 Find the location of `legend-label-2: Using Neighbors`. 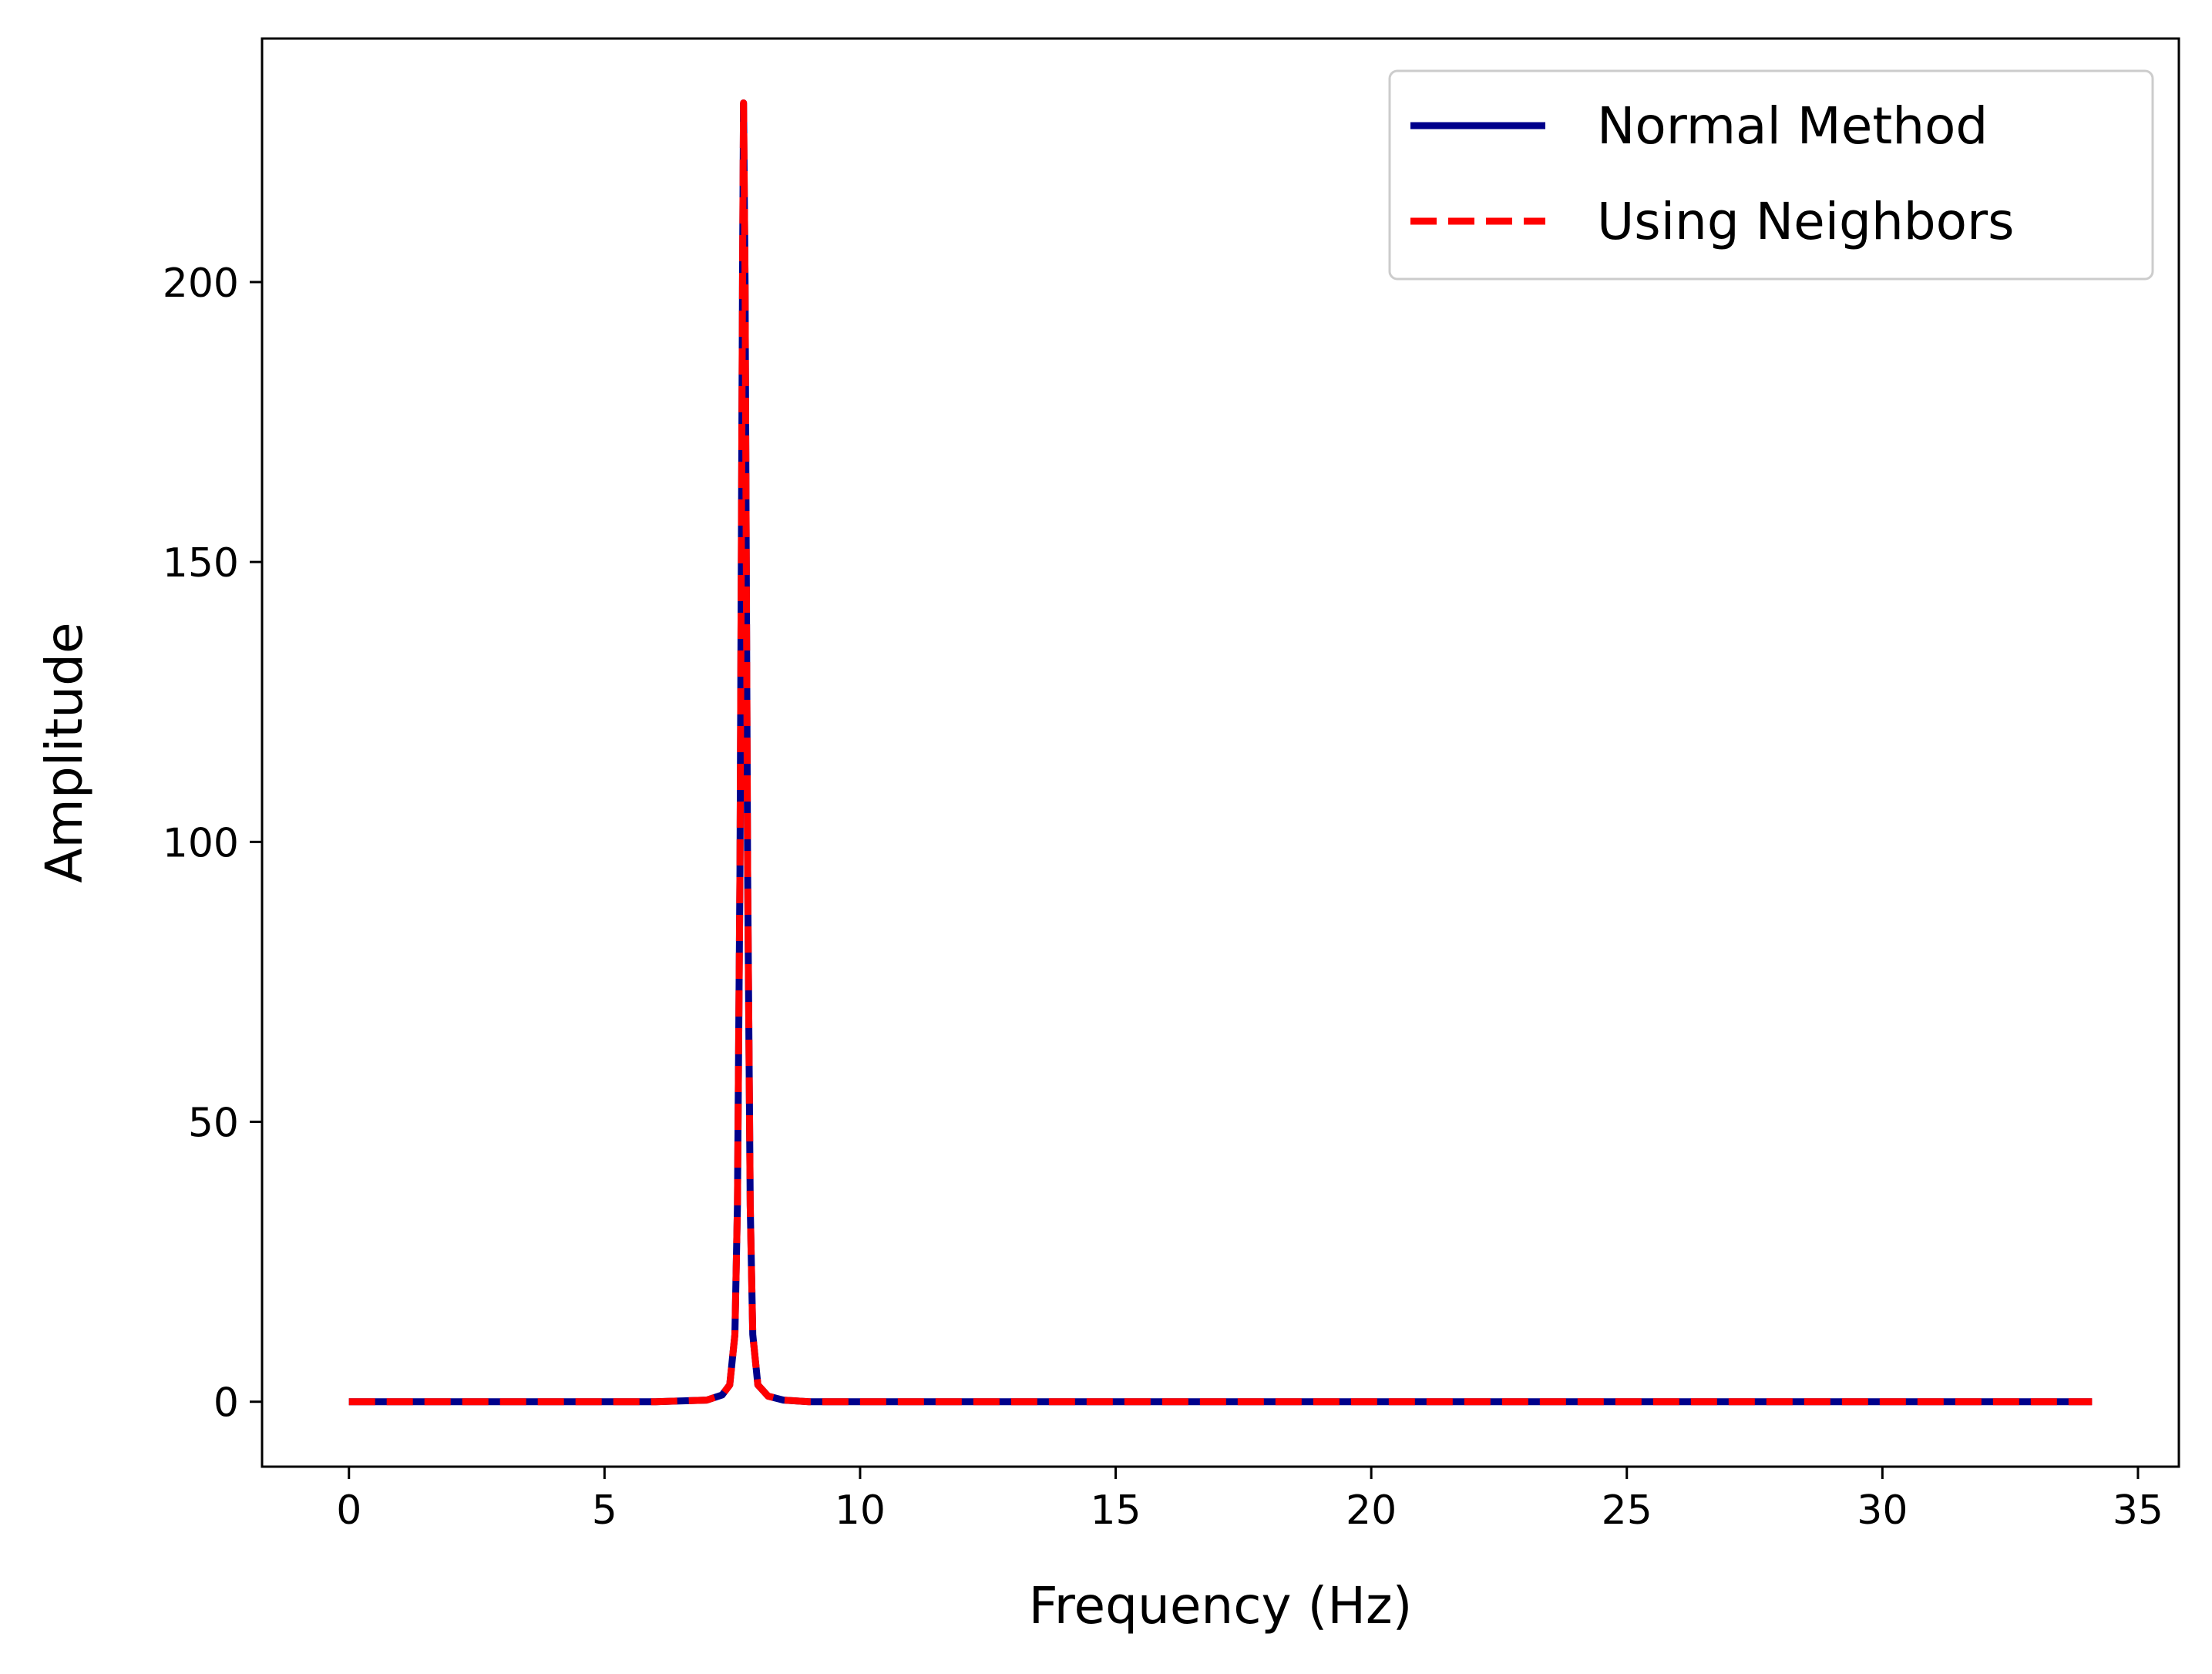

legend-label-2: Using Neighbors is located at coordinates (1806, 221).